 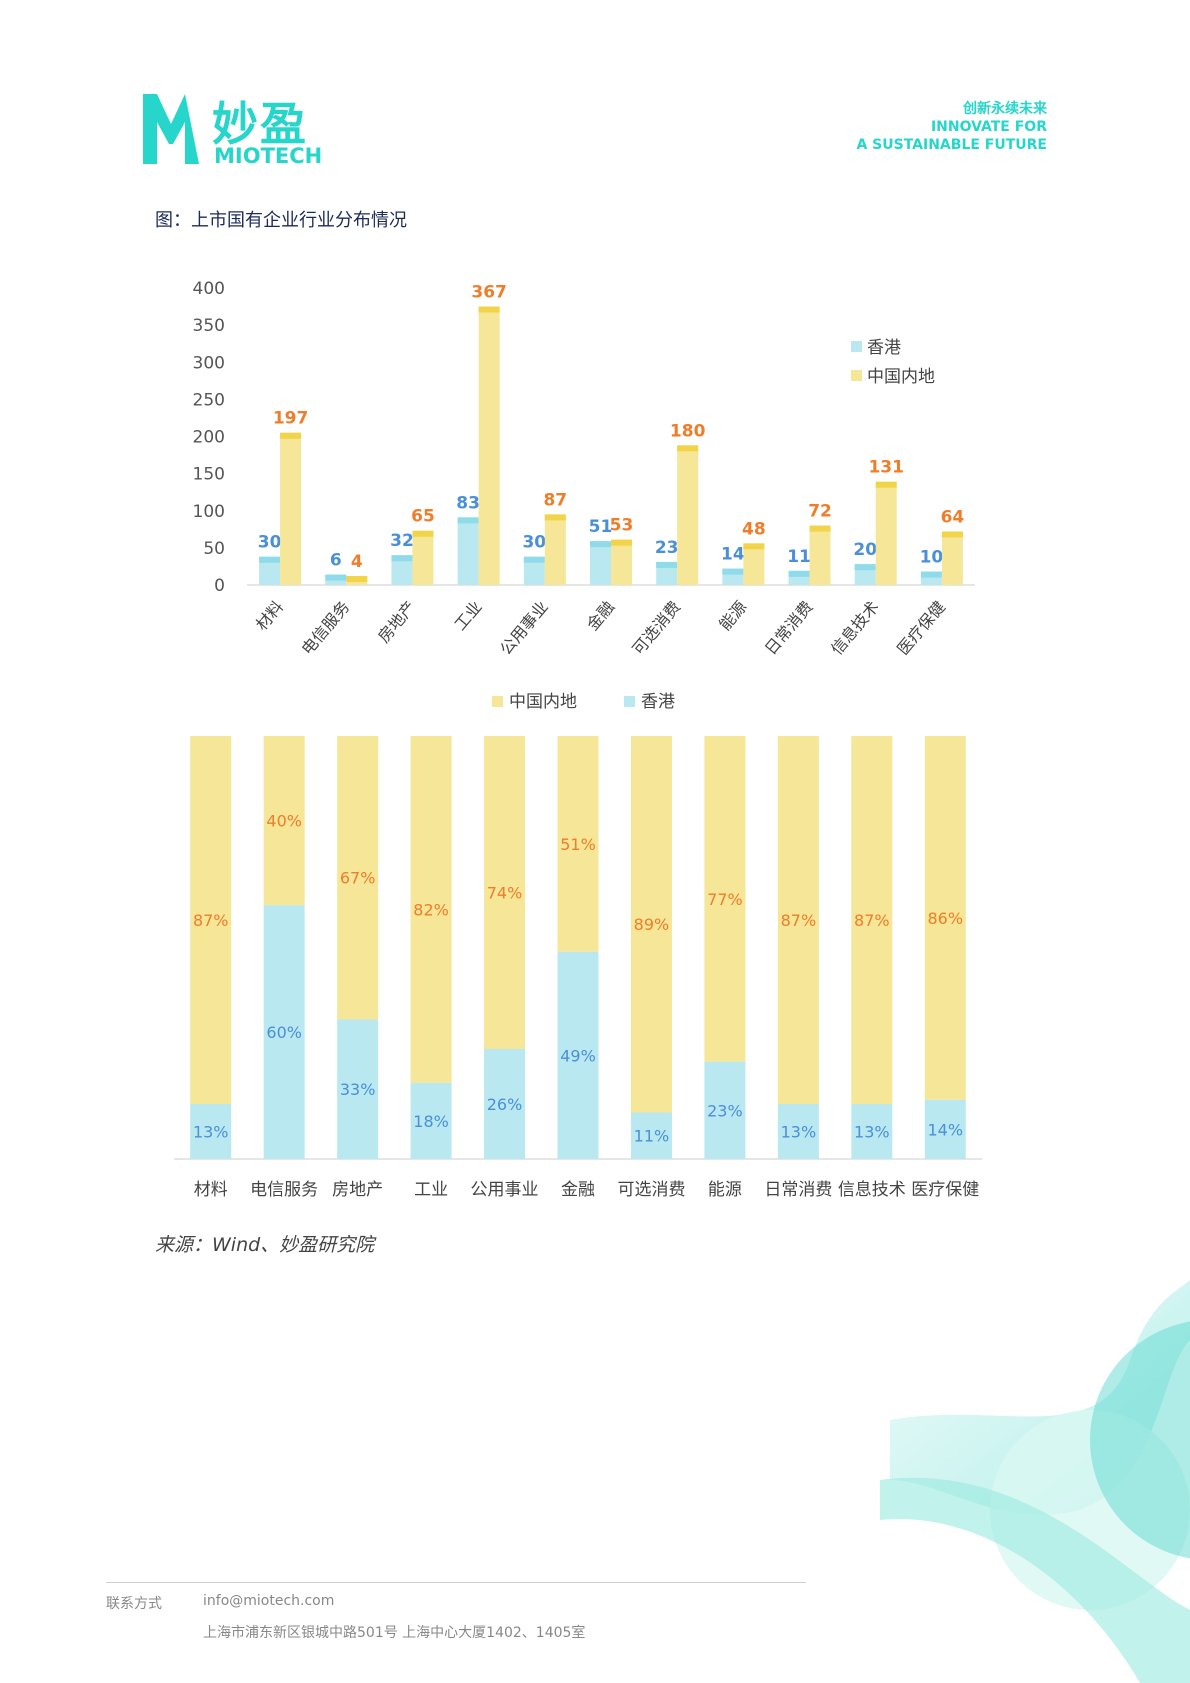 What do you see at coordinates (798, 1190) in the screenshot?
I see `x-tick-label: 日常消费` at bounding box center [798, 1190].